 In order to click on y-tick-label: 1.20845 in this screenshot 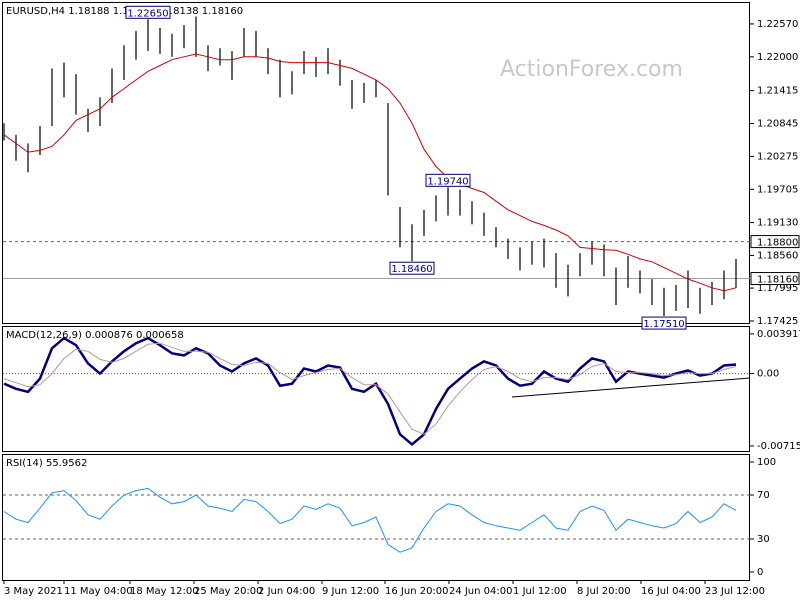, I will do `click(777, 124)`.